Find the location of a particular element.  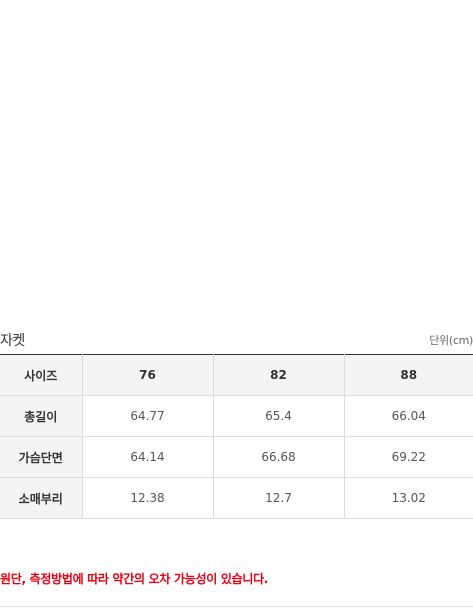

table-cell: 12.7 is located at coordinates (278, 498).